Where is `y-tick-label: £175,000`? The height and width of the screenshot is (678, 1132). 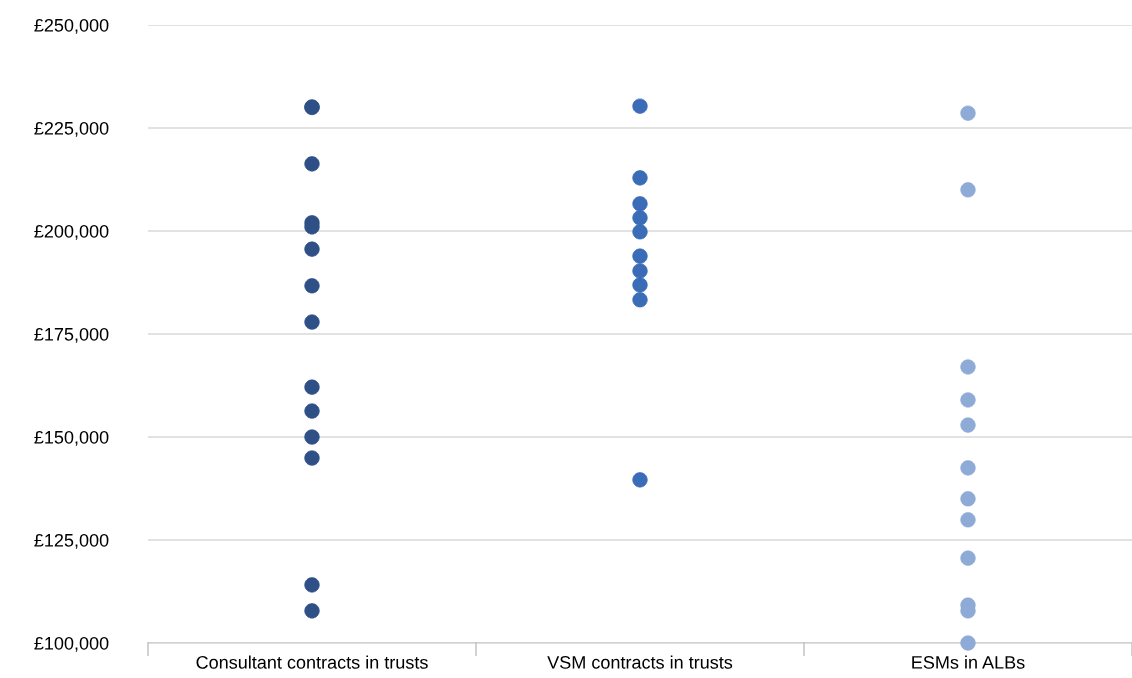
y-tick-label: £175,000 is located at coordinates (71, 335).